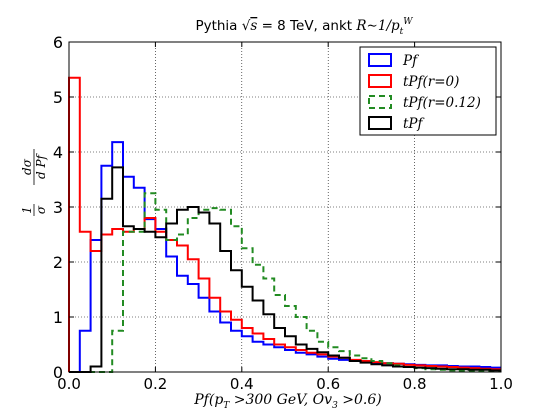  What do you see at coordinates (501, 384) in the screenshot?
I see `x-tick-label: 1.0` at bounding box center [501, 384].